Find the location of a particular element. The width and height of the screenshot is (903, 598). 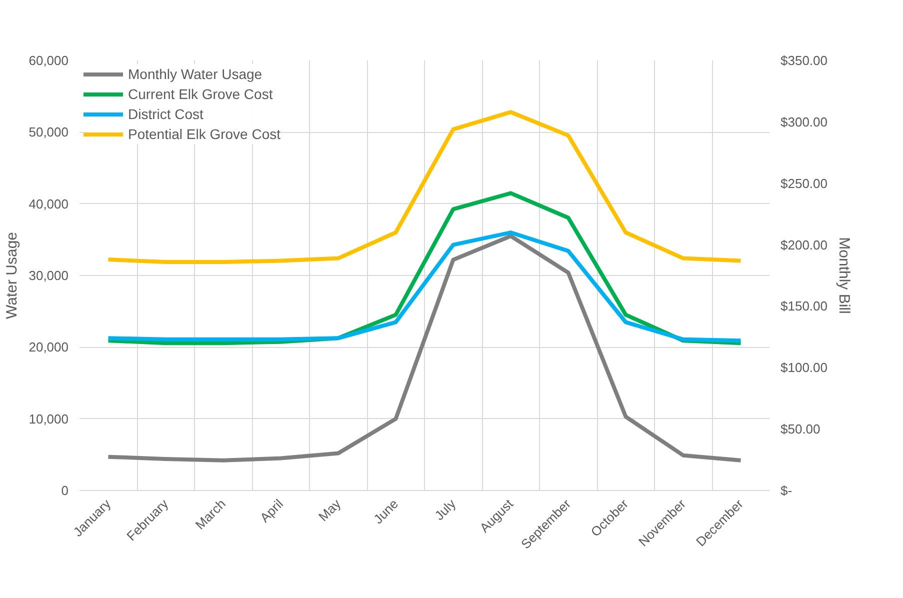

y2-tick-label: $150.00 is located at coordinates (804, 306).